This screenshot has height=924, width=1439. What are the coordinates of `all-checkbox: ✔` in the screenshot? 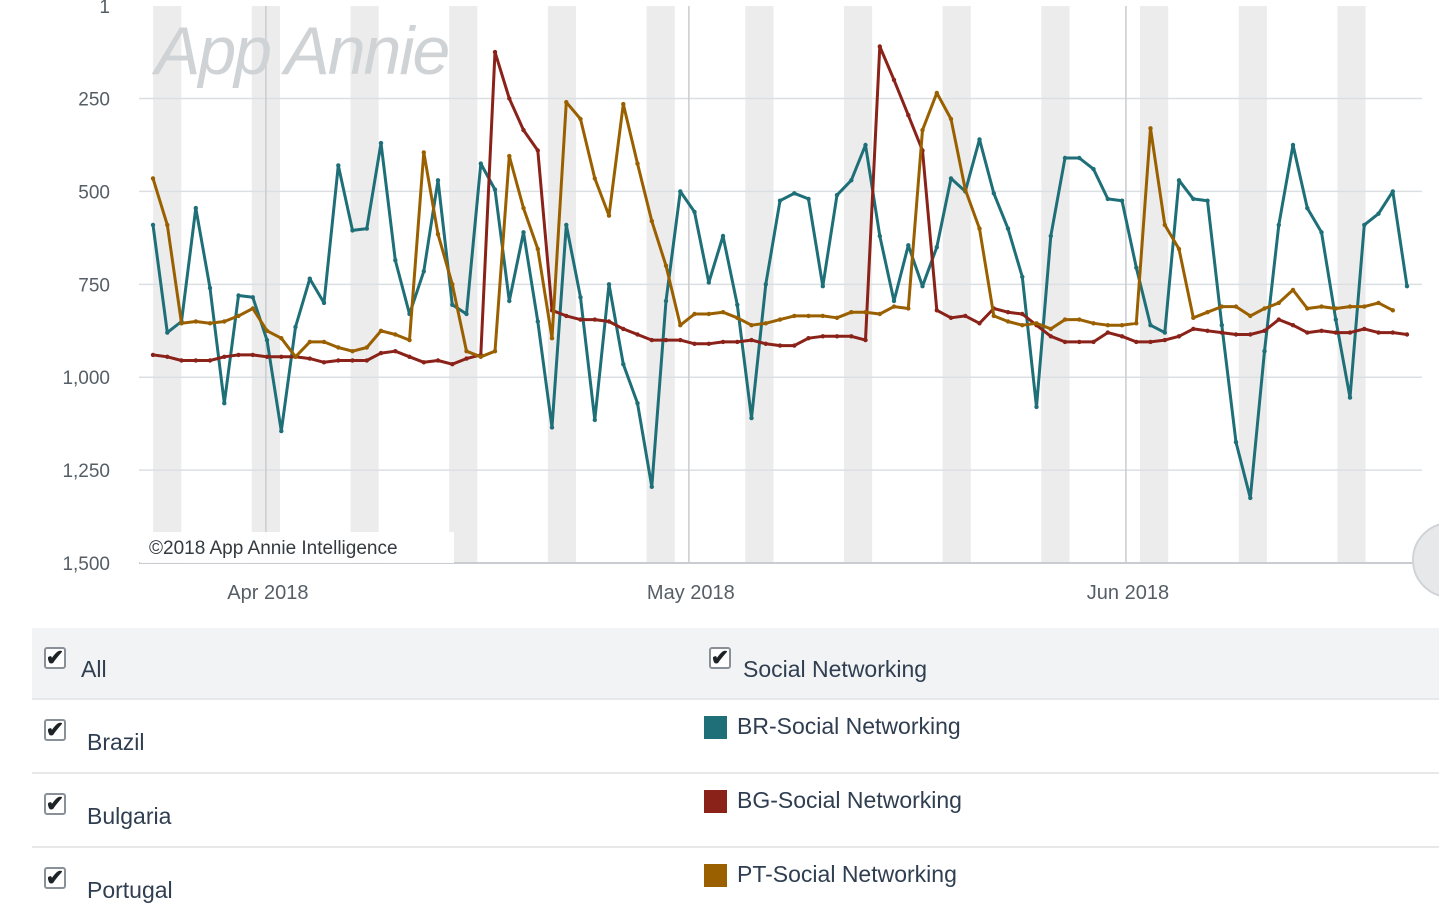 It's located at (55, 658).